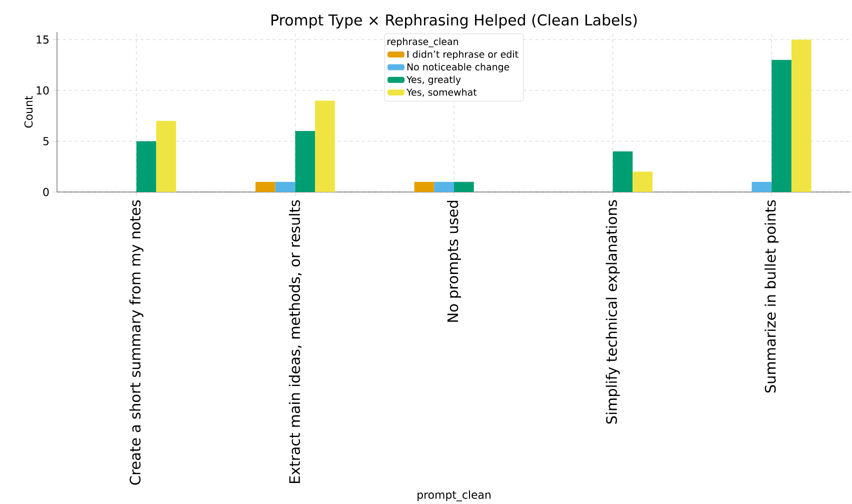 Image resolution: width=852 pixels, height=504 pixels. What do you see at coordinates (454, 261) in the screenshot?
I see `x-tick-label: No prompts used` at bounding box center [454, 261].